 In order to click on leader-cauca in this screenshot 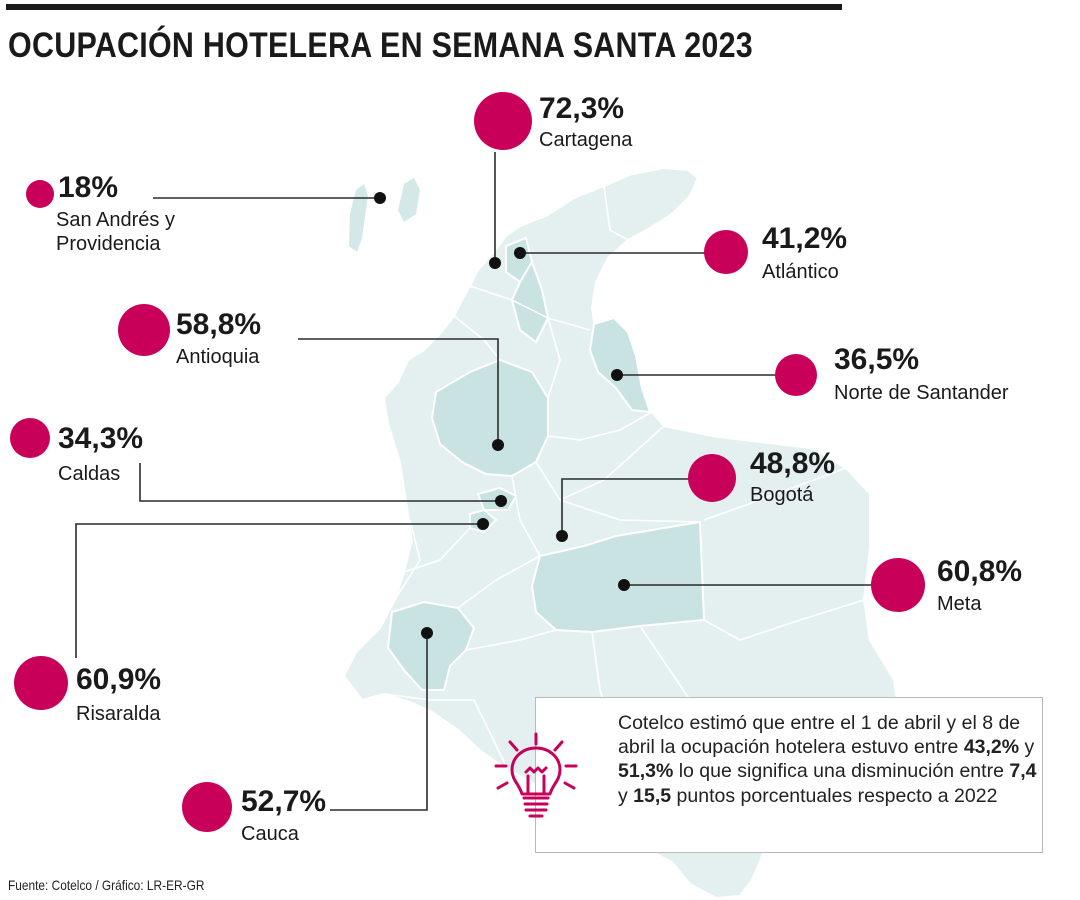, I will do `click(379, 722)`.